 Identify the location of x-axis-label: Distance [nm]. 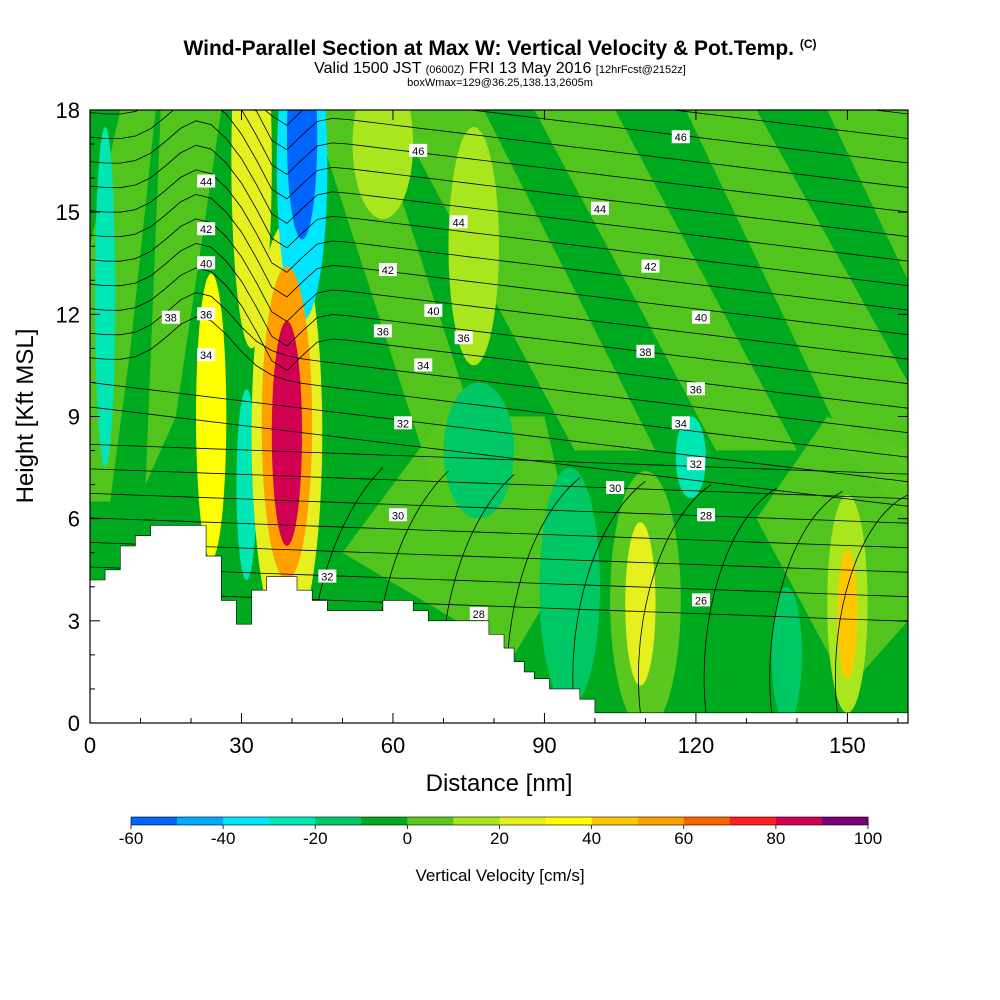
(499, 783).